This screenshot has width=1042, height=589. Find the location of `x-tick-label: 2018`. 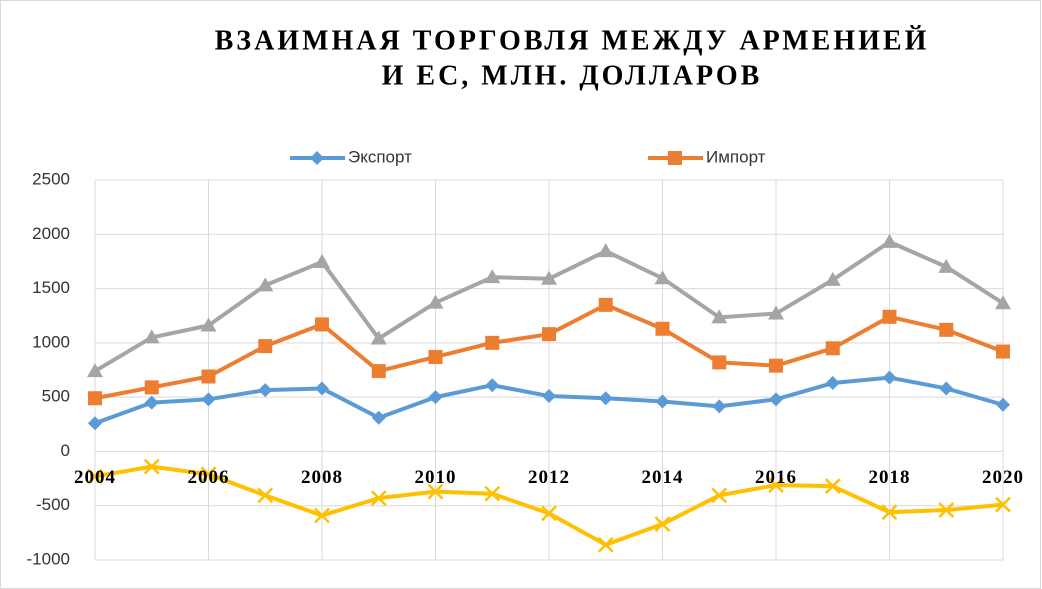

x-tick-label: 2018 is located at coordinates (890, 477).